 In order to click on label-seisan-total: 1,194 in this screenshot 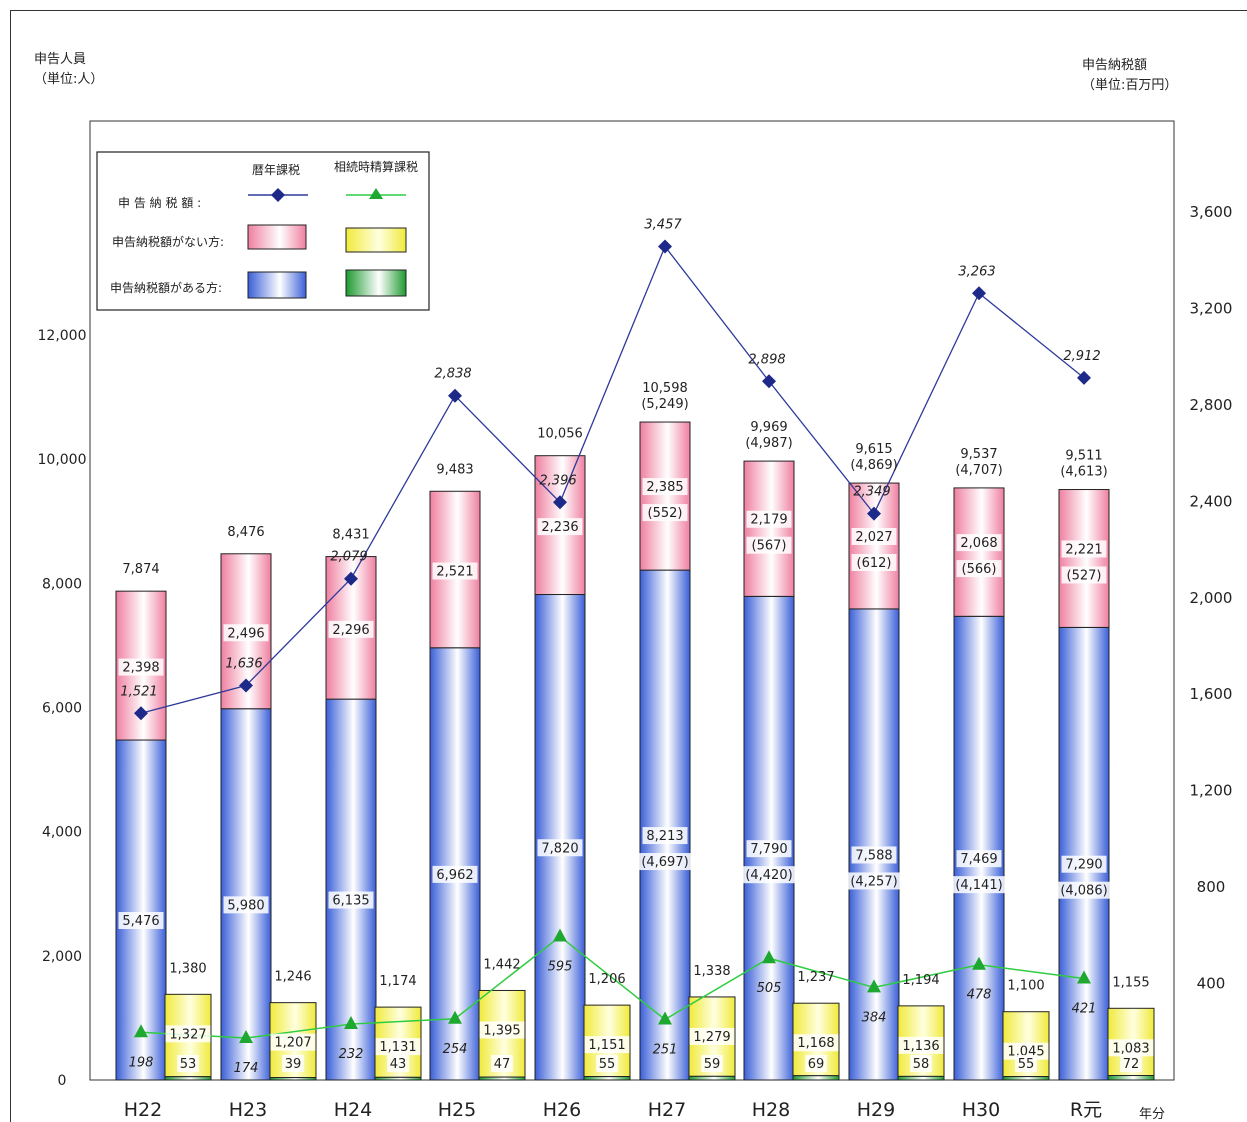, I will do `click(920, 980)`.